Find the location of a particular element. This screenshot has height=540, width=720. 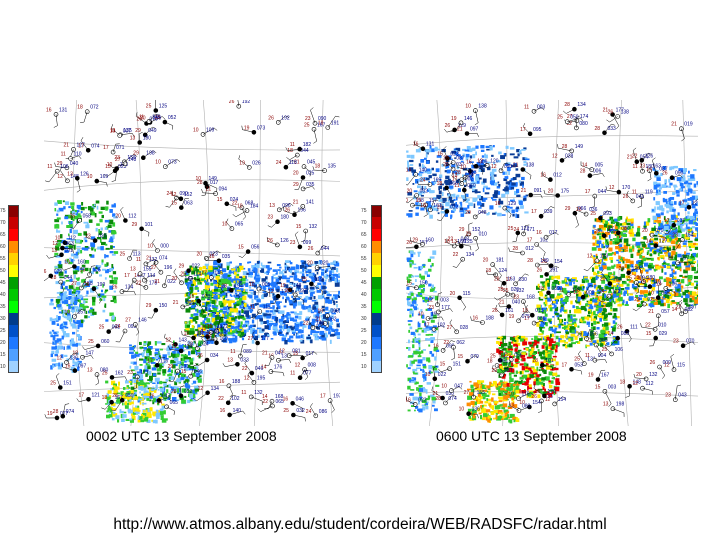

svg-text: 172 is located at coordinates (224, 327).